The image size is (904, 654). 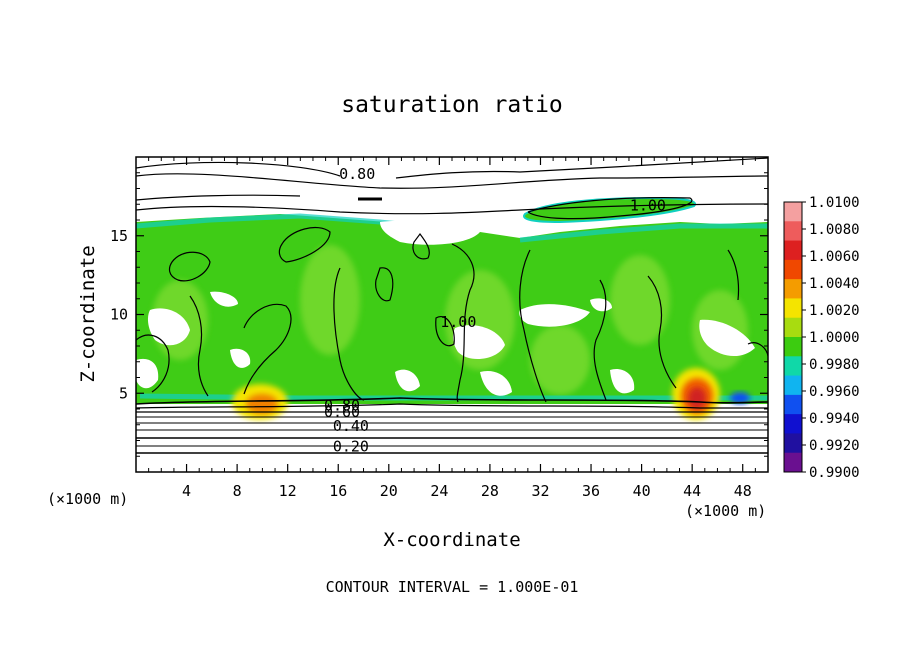 I want to click on x-tick-label: 36, so click(x=591, y=491).